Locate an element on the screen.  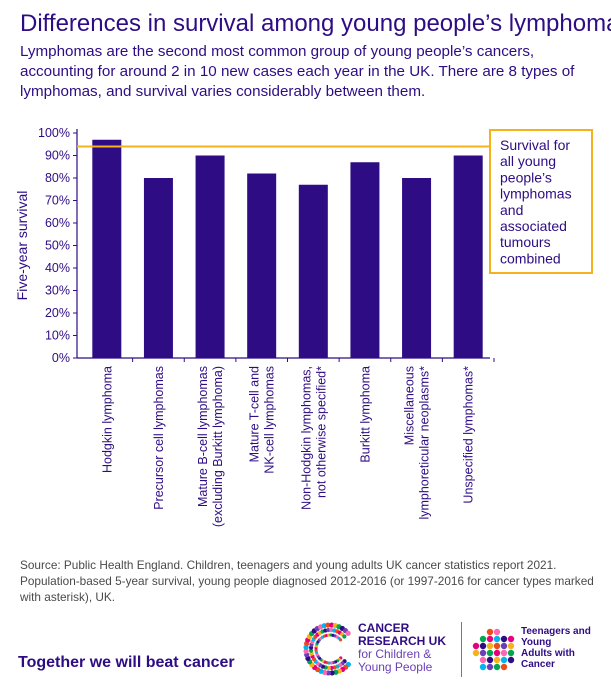
x-tick-label-line: Hodgkin lymphoma is located at coordinates (107, 419).